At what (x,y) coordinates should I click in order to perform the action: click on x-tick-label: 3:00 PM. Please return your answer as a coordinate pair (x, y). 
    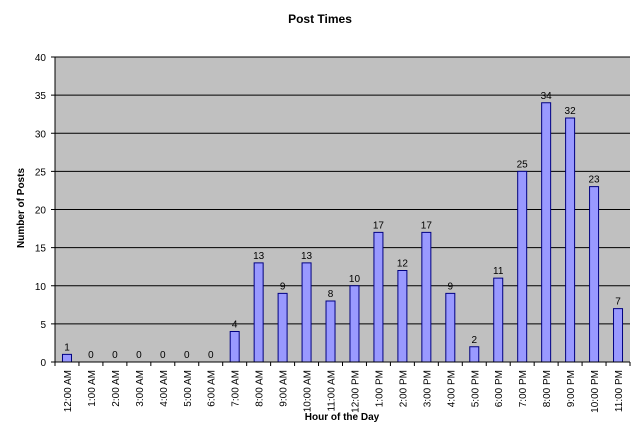
    Looking at the image, I should click on (427, 388).